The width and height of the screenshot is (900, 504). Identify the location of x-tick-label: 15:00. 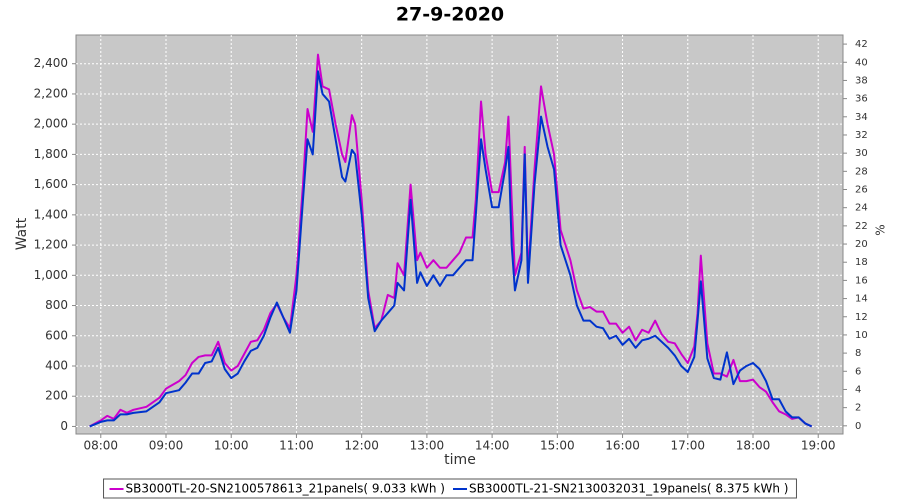
(557, 446).